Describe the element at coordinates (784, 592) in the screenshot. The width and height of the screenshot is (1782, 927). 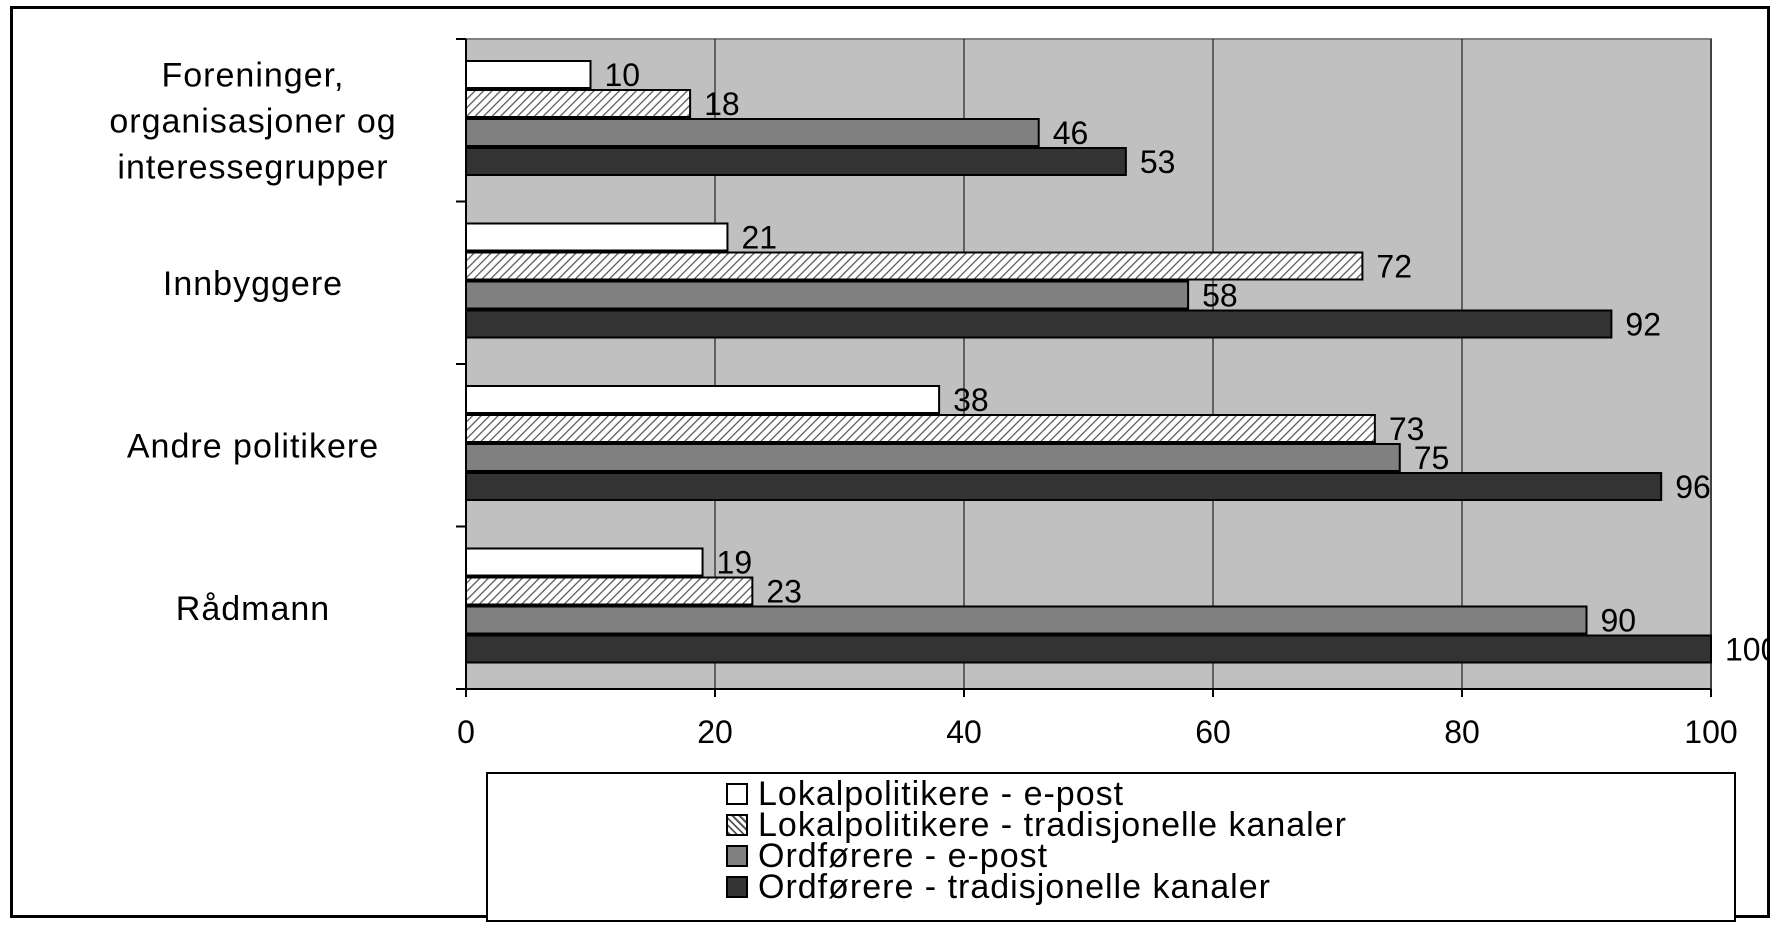
I see `data-label: 23` at that location.